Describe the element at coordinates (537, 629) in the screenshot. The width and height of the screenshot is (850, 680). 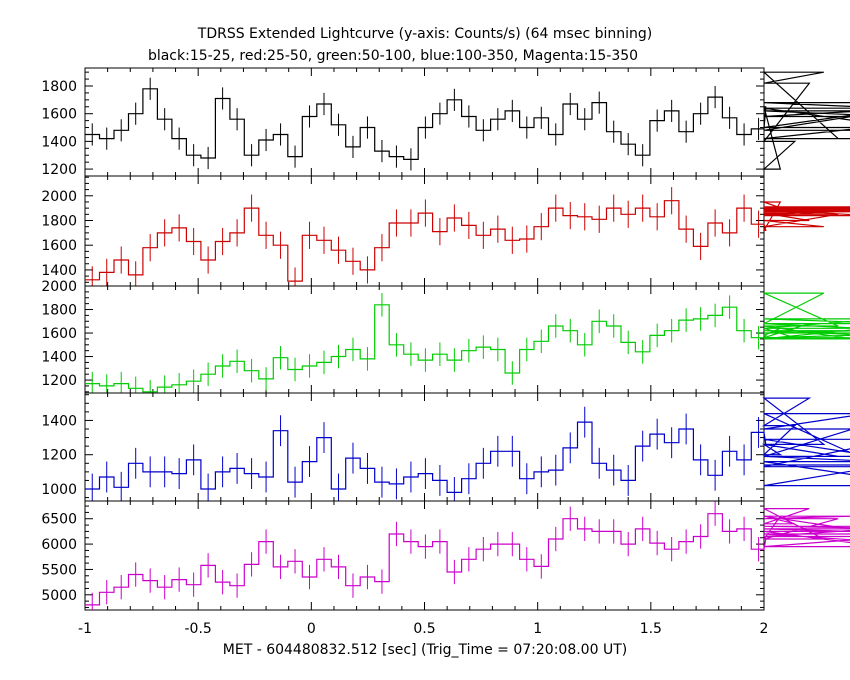
I see `x-tick-label: 1` at that location.